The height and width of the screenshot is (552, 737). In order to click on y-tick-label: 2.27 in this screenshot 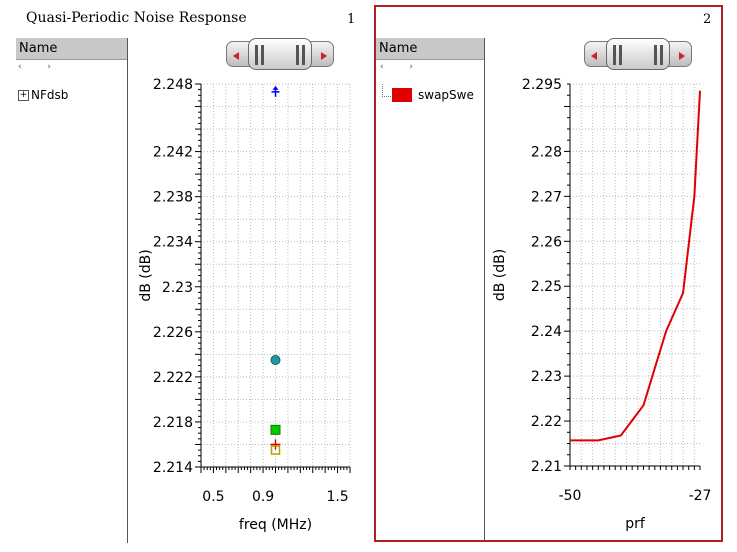, I will do `click(546, 197)`.